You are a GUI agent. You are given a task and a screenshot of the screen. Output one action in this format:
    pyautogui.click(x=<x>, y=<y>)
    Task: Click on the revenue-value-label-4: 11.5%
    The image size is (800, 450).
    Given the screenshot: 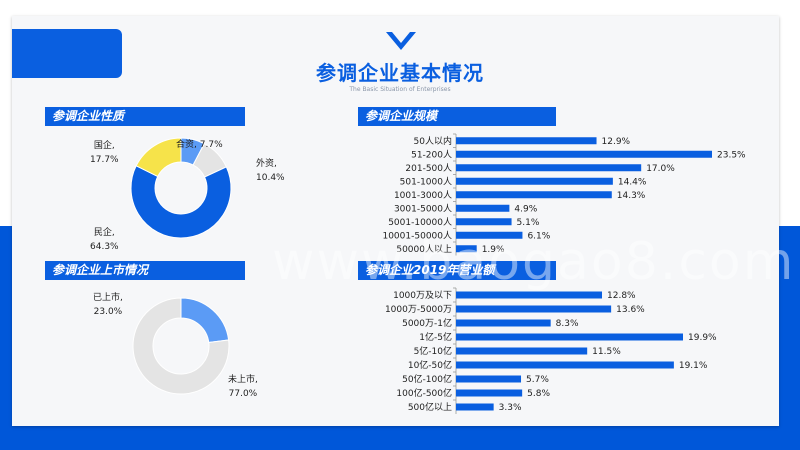 What is the action you would take?
    pyautogui.click(x=606, y=352)
    